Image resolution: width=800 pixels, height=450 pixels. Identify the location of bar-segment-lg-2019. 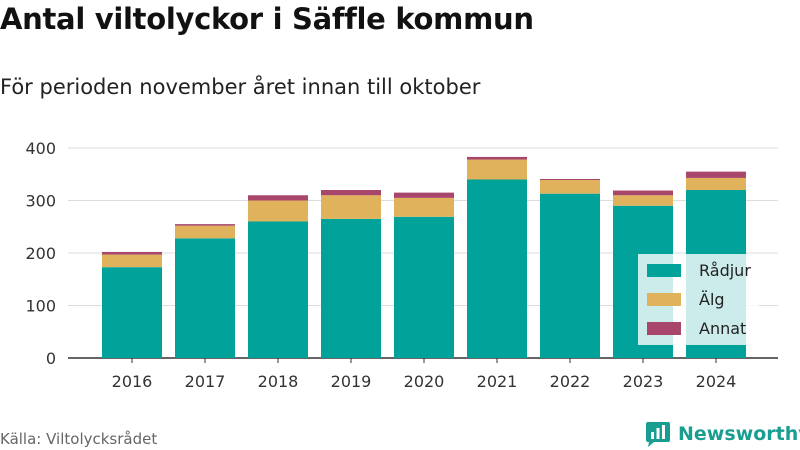
(351, 207).